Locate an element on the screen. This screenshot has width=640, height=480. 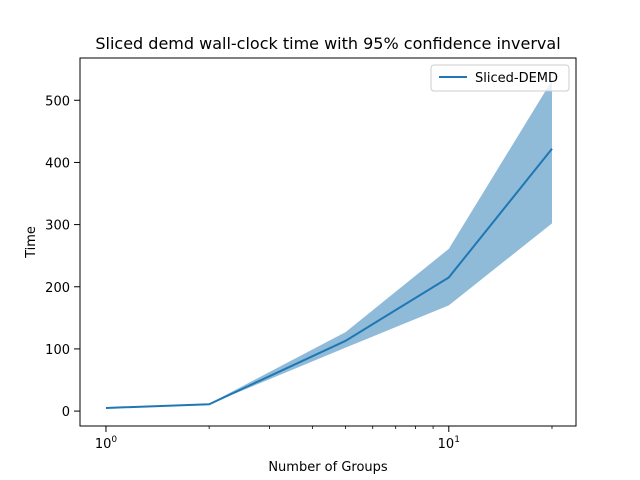
y-tick-label: 300 is located at coordinates (57, 226).